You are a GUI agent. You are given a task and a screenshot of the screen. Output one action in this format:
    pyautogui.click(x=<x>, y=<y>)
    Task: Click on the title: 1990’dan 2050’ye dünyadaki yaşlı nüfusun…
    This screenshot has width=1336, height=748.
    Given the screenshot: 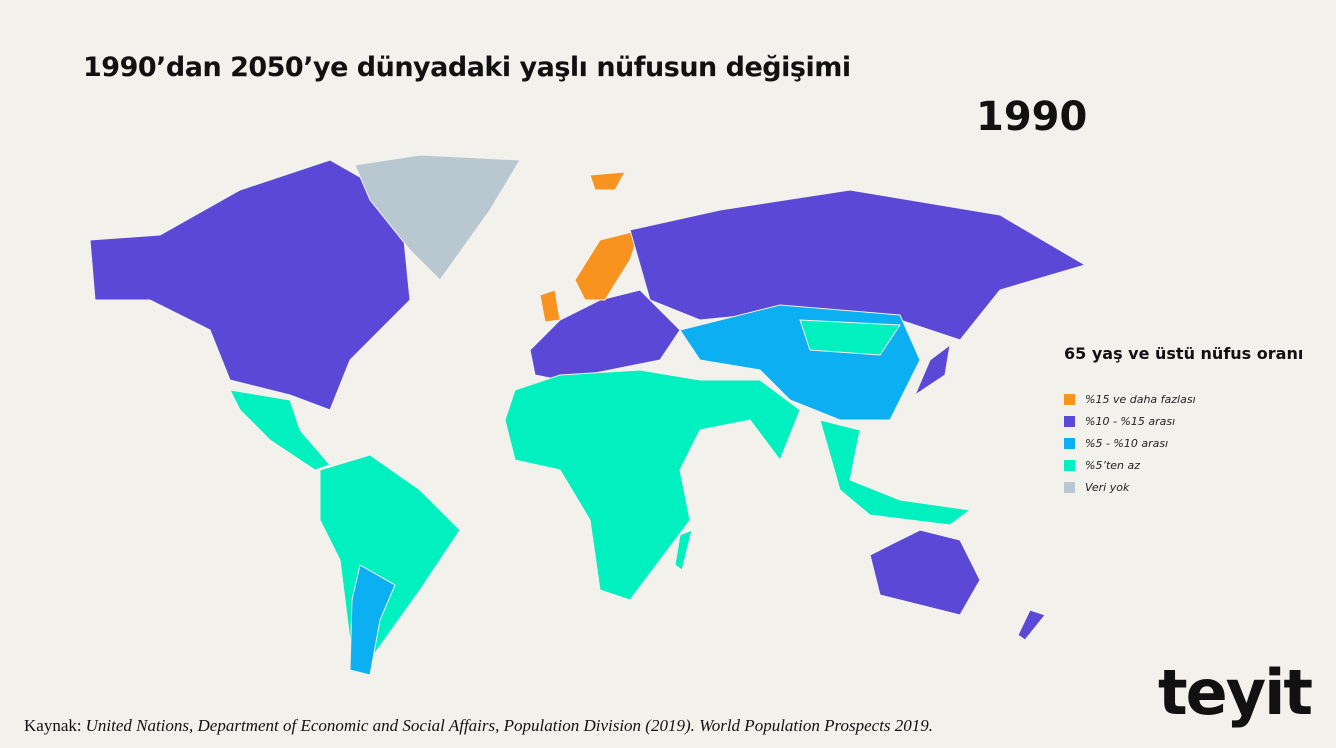 What is the action you would take?
    pyautogui.click(x=467, y=67)
    